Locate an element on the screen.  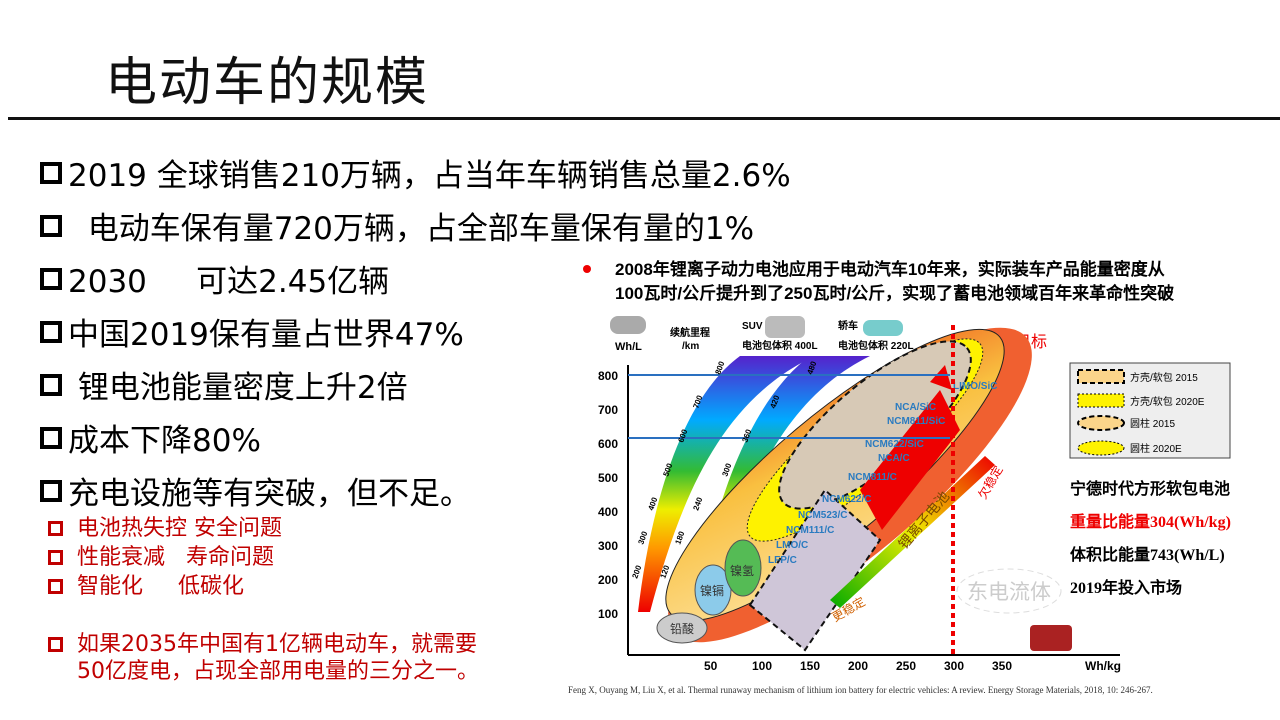
progress-arrow is located at coordinates (910, 460).